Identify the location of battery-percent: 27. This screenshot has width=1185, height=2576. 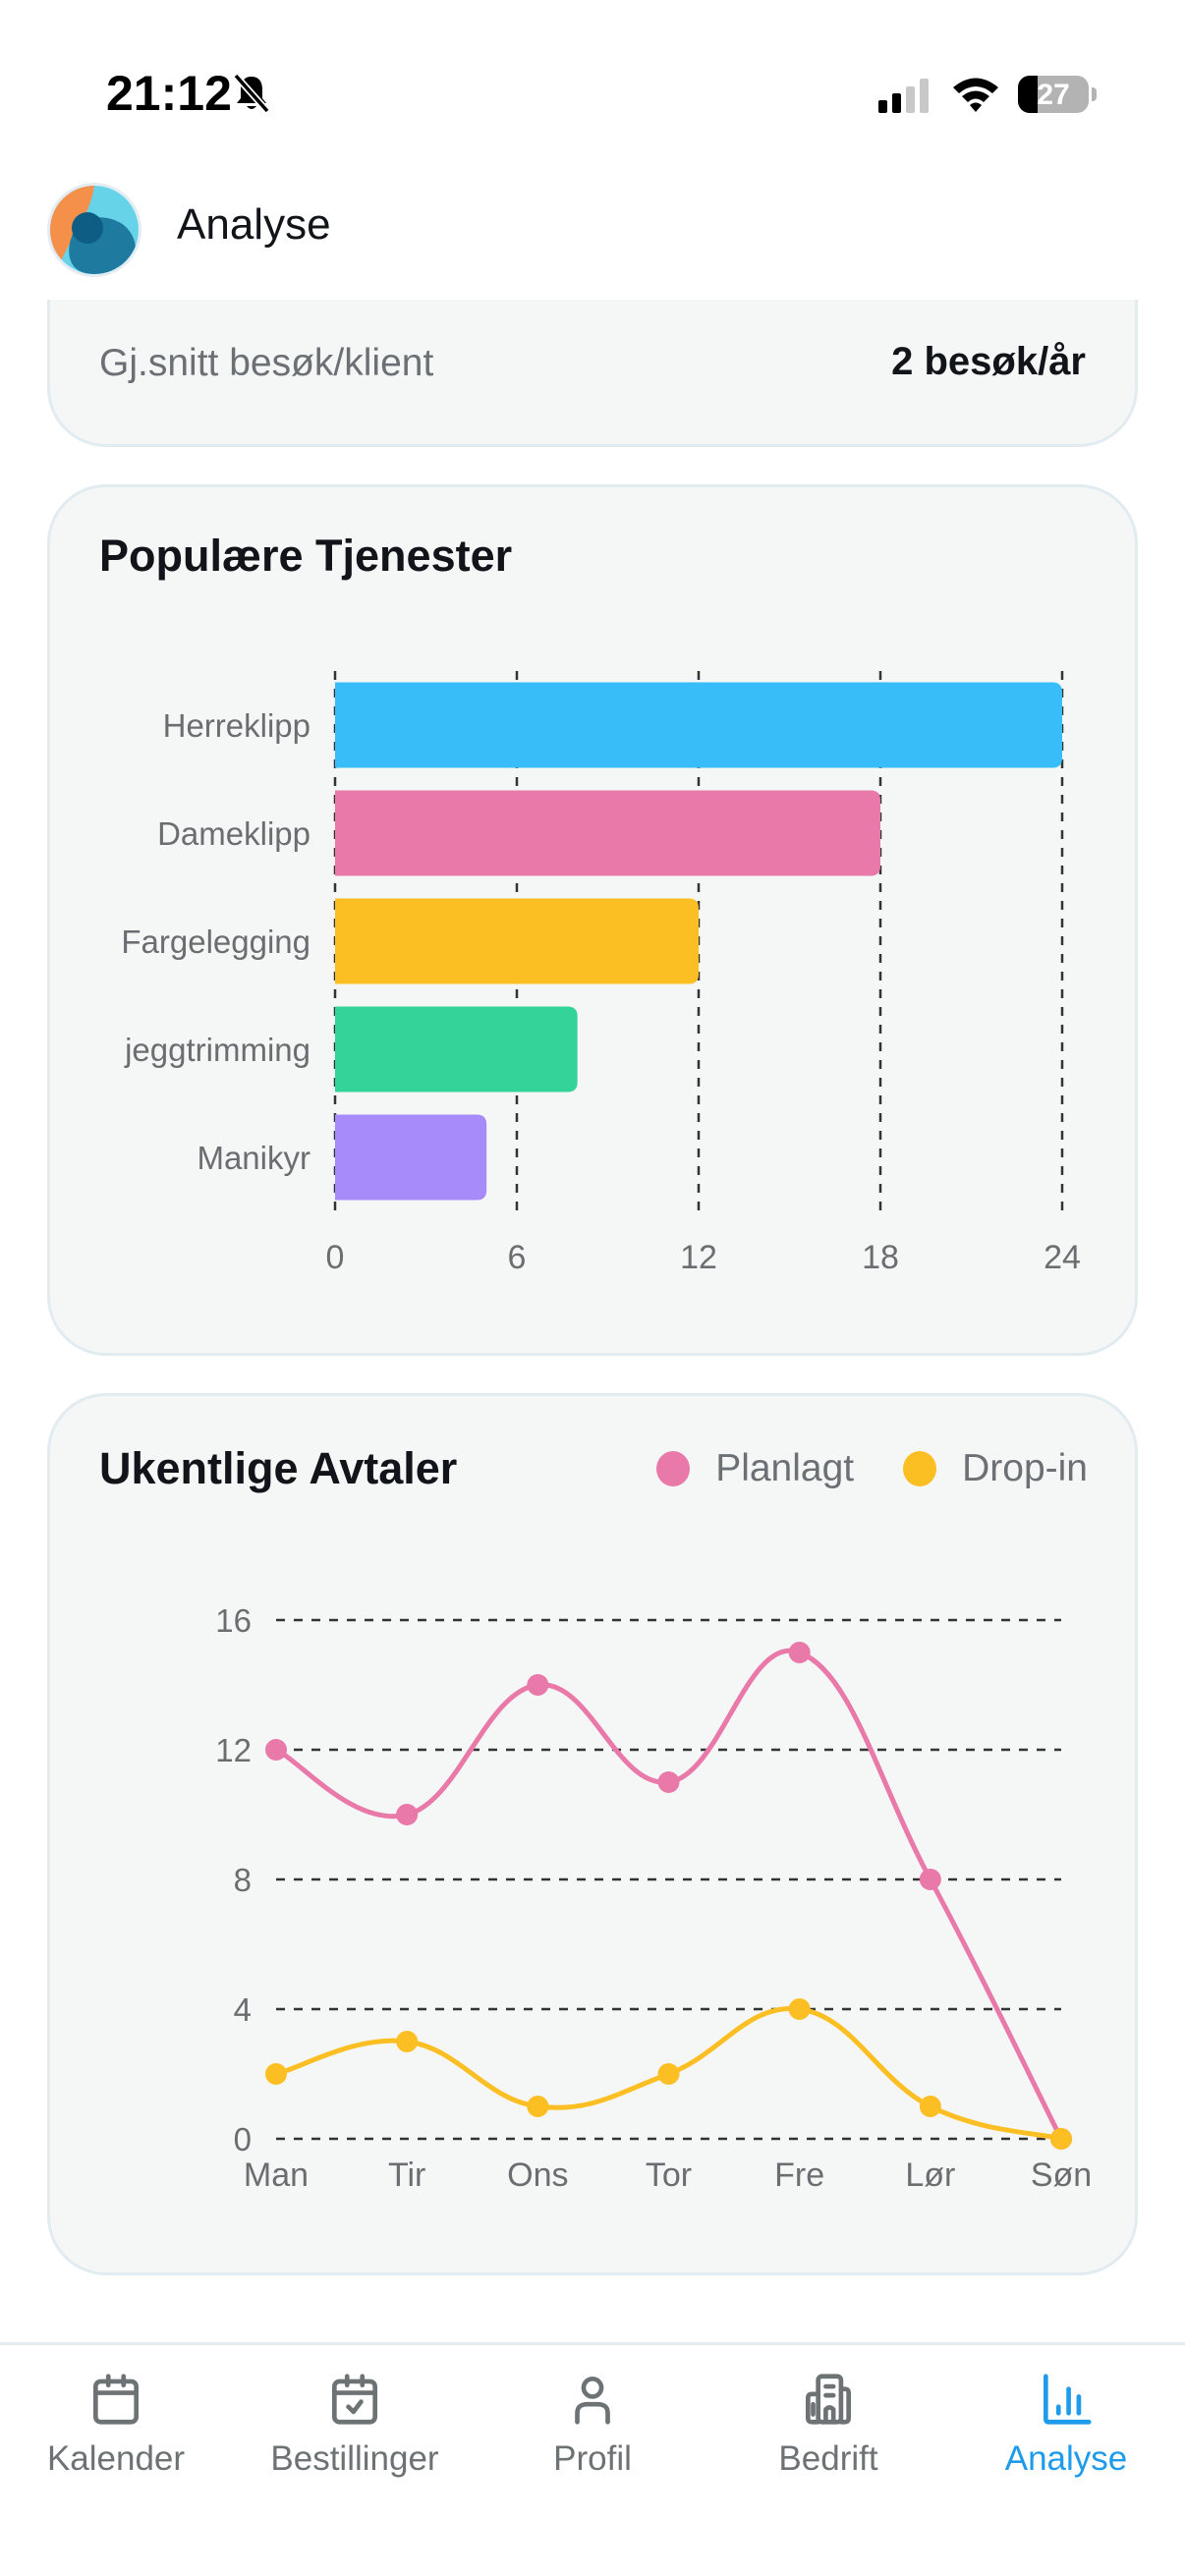
(1053, 95).